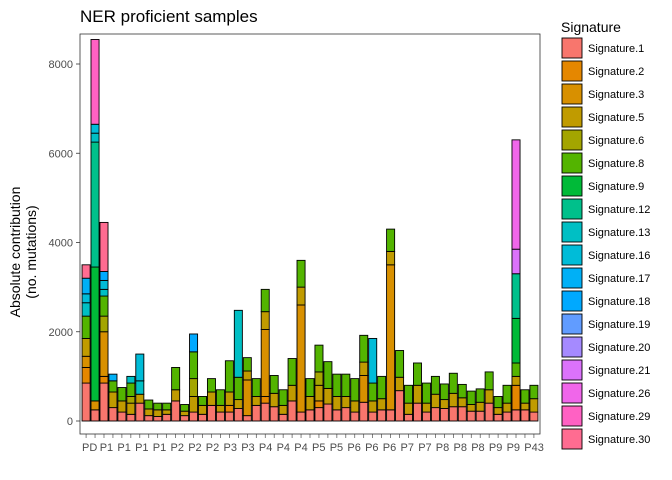  What do you see at coordinates (591, 27) in the screenshot?
I see `legend-title: Signature` at bounding box center [591, 27].